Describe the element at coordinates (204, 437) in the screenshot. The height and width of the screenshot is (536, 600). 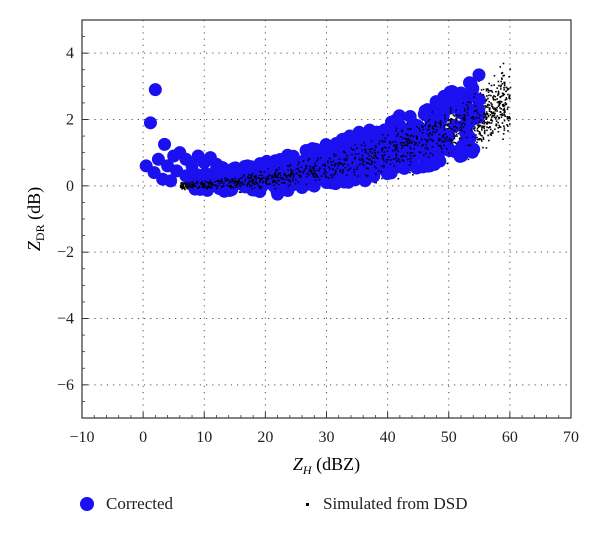
I see `x-tick-label: 10` at that location.